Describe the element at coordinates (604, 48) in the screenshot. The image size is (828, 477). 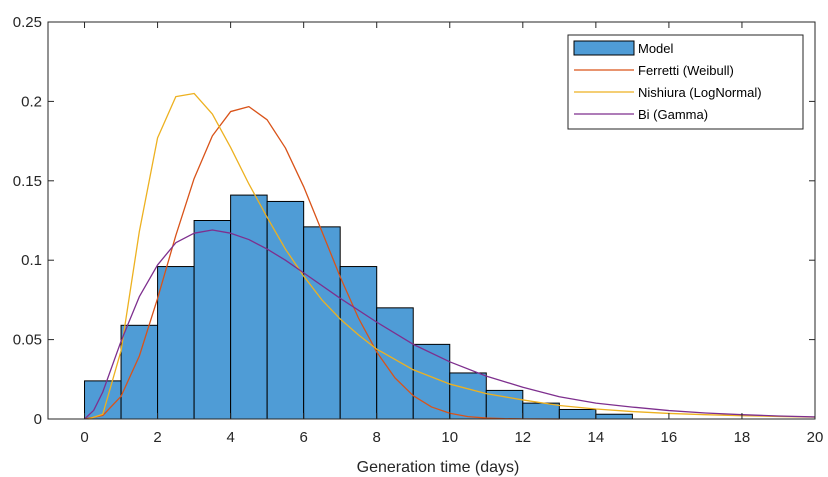
I see `legend-swatch-model` at that location.